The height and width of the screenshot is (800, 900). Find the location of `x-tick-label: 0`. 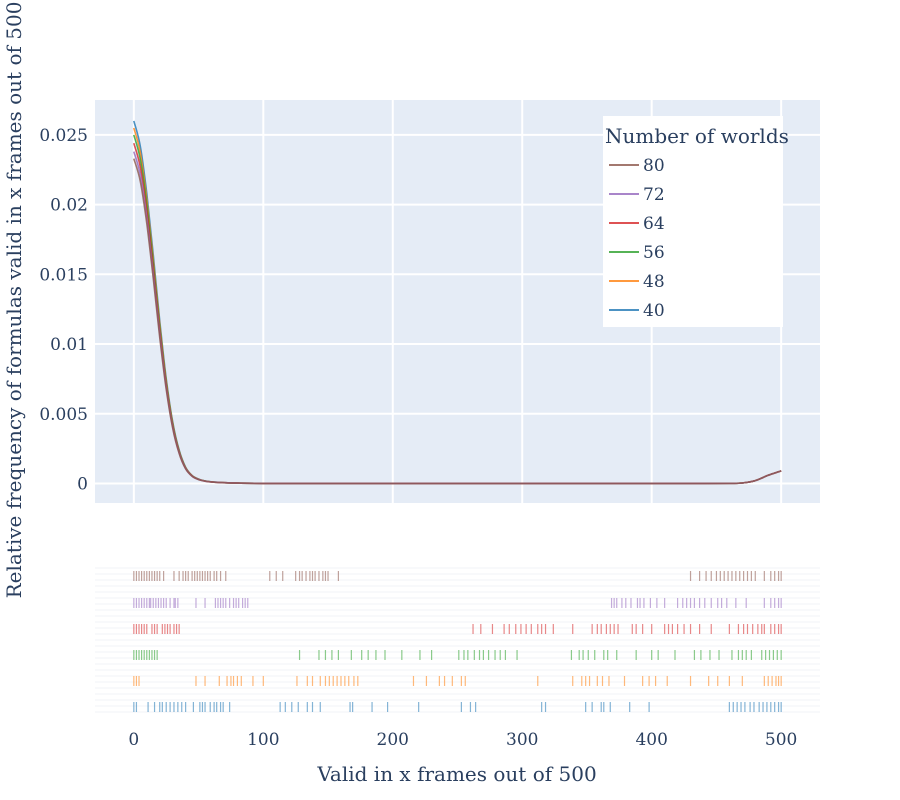

x-tick-label: 0 is located at coordinates (133, 740).